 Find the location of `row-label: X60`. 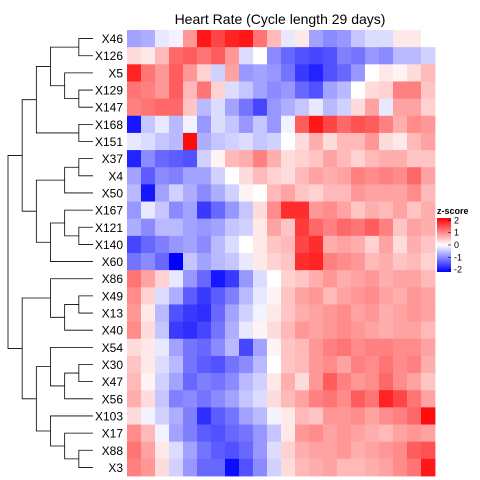

row-label: X60 is located at coordinates (113, 262).